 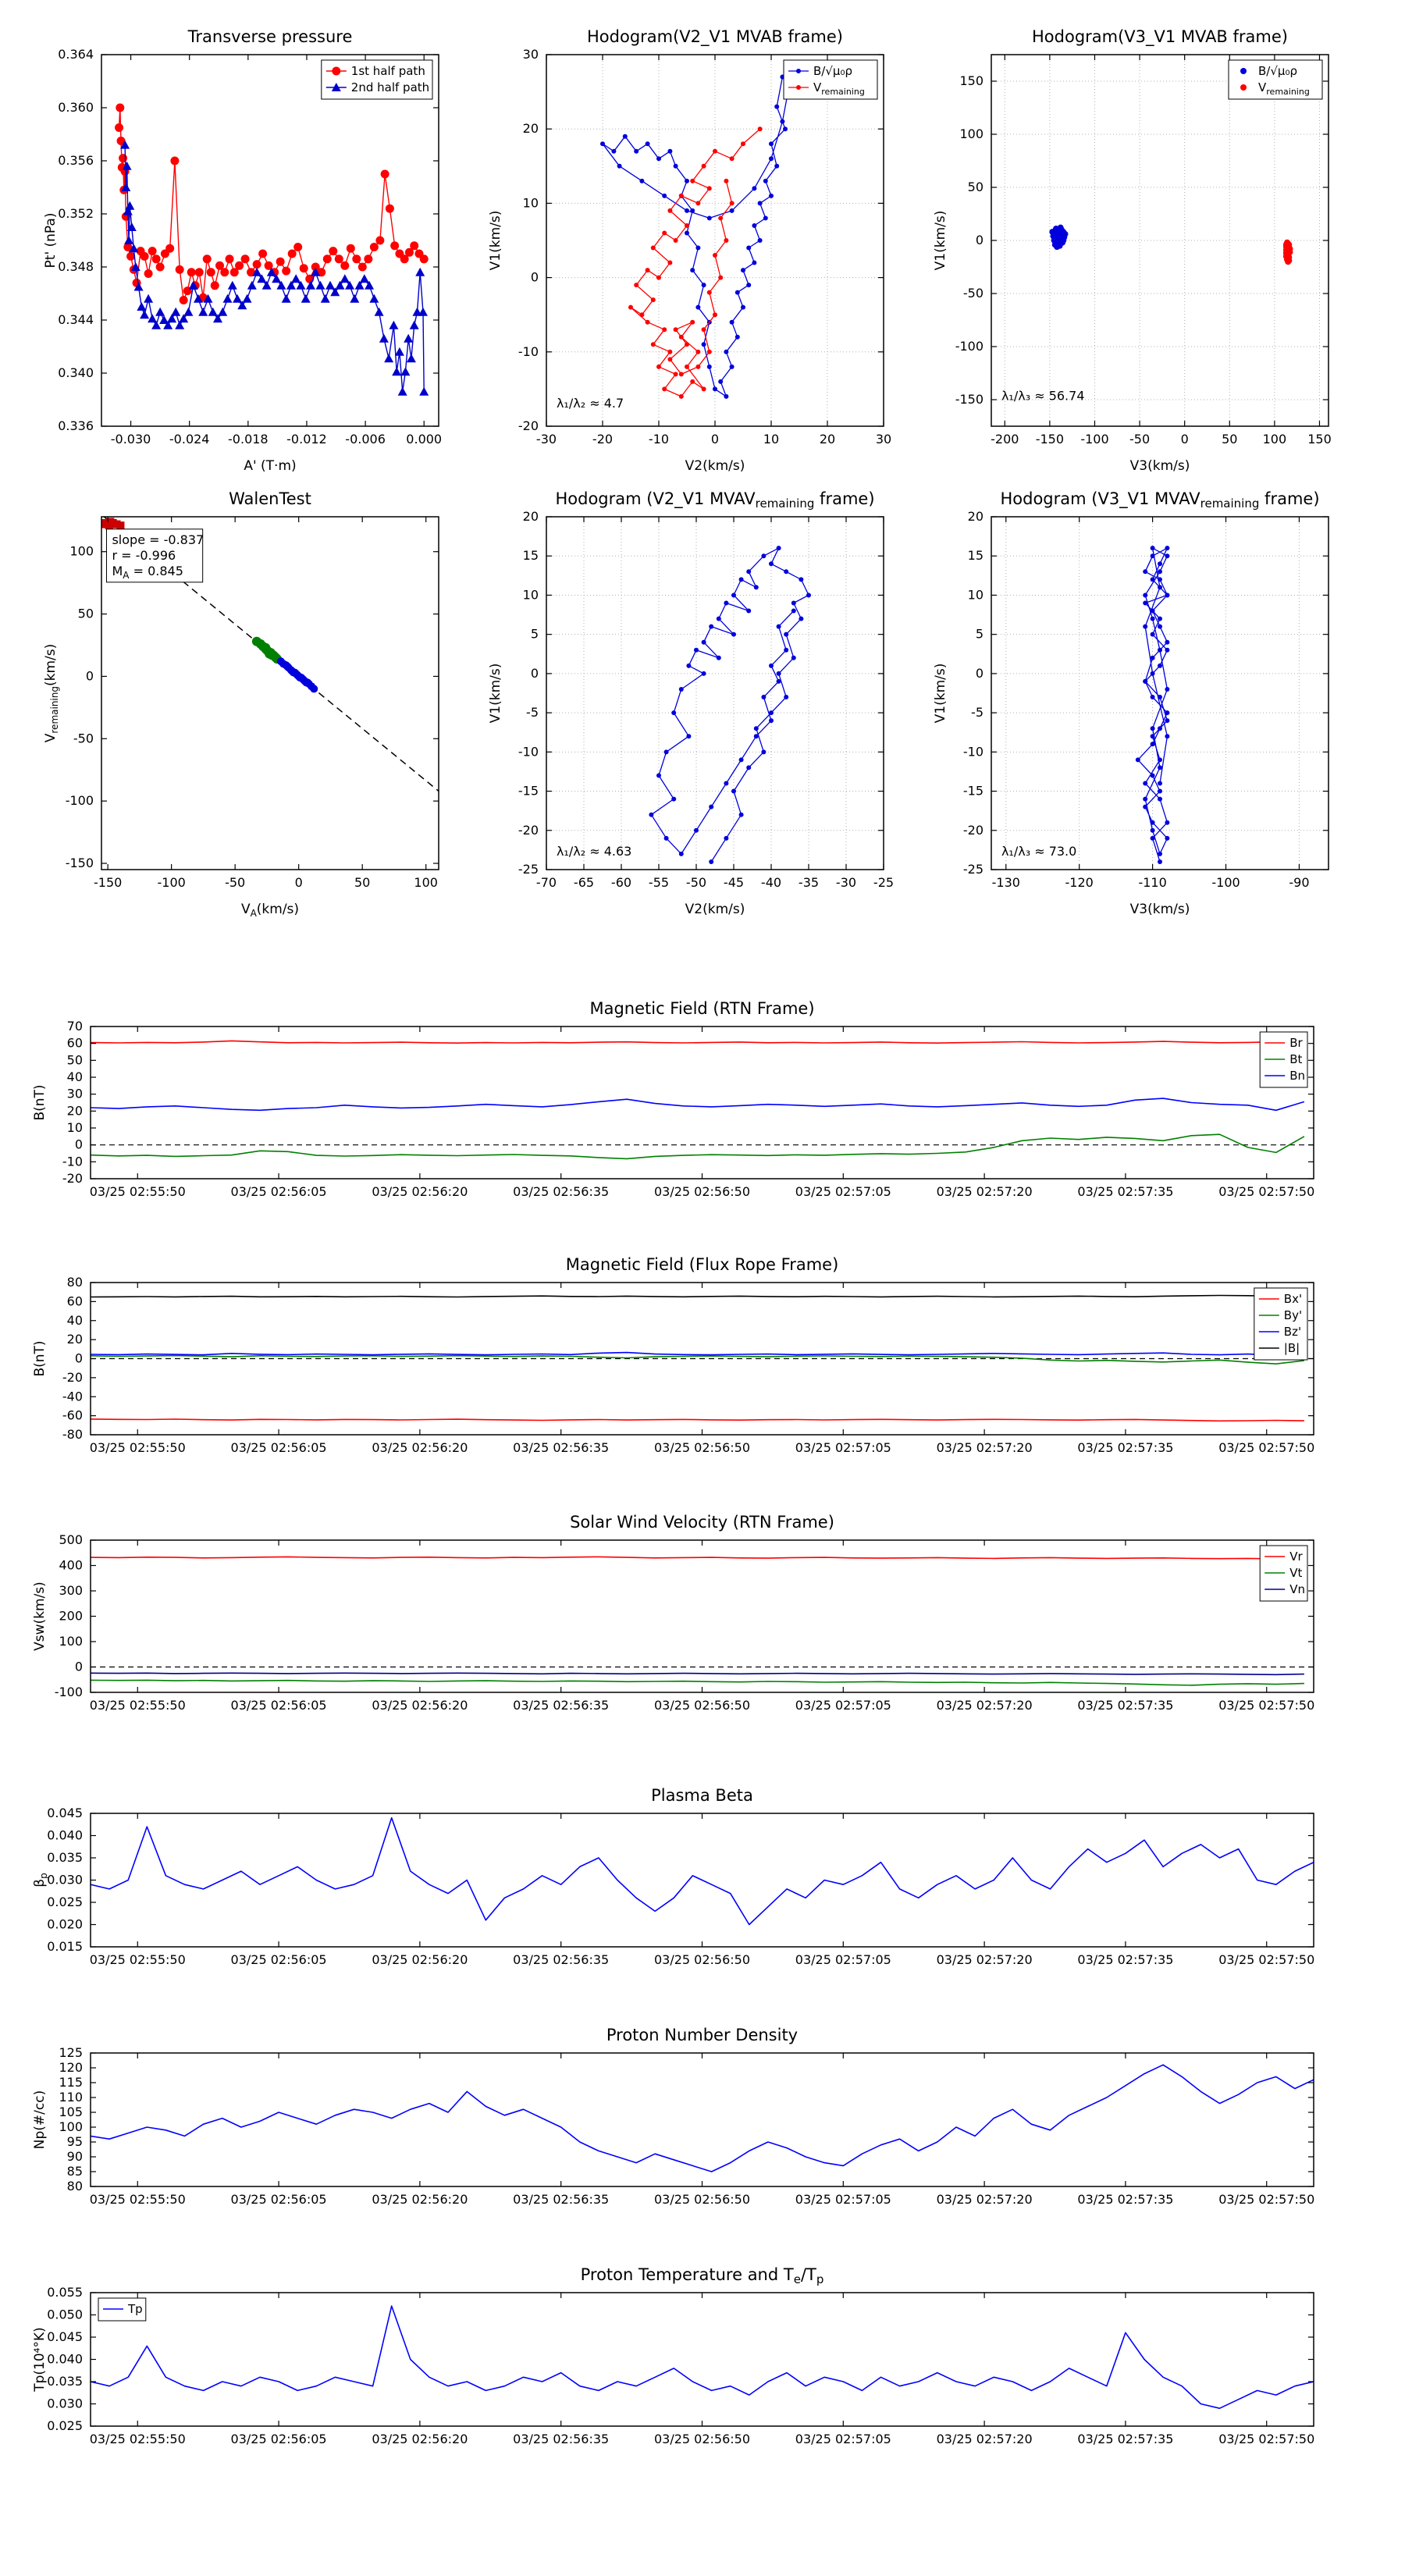 I want to click on svg-text: 0.364, so click(x=76, y=54).